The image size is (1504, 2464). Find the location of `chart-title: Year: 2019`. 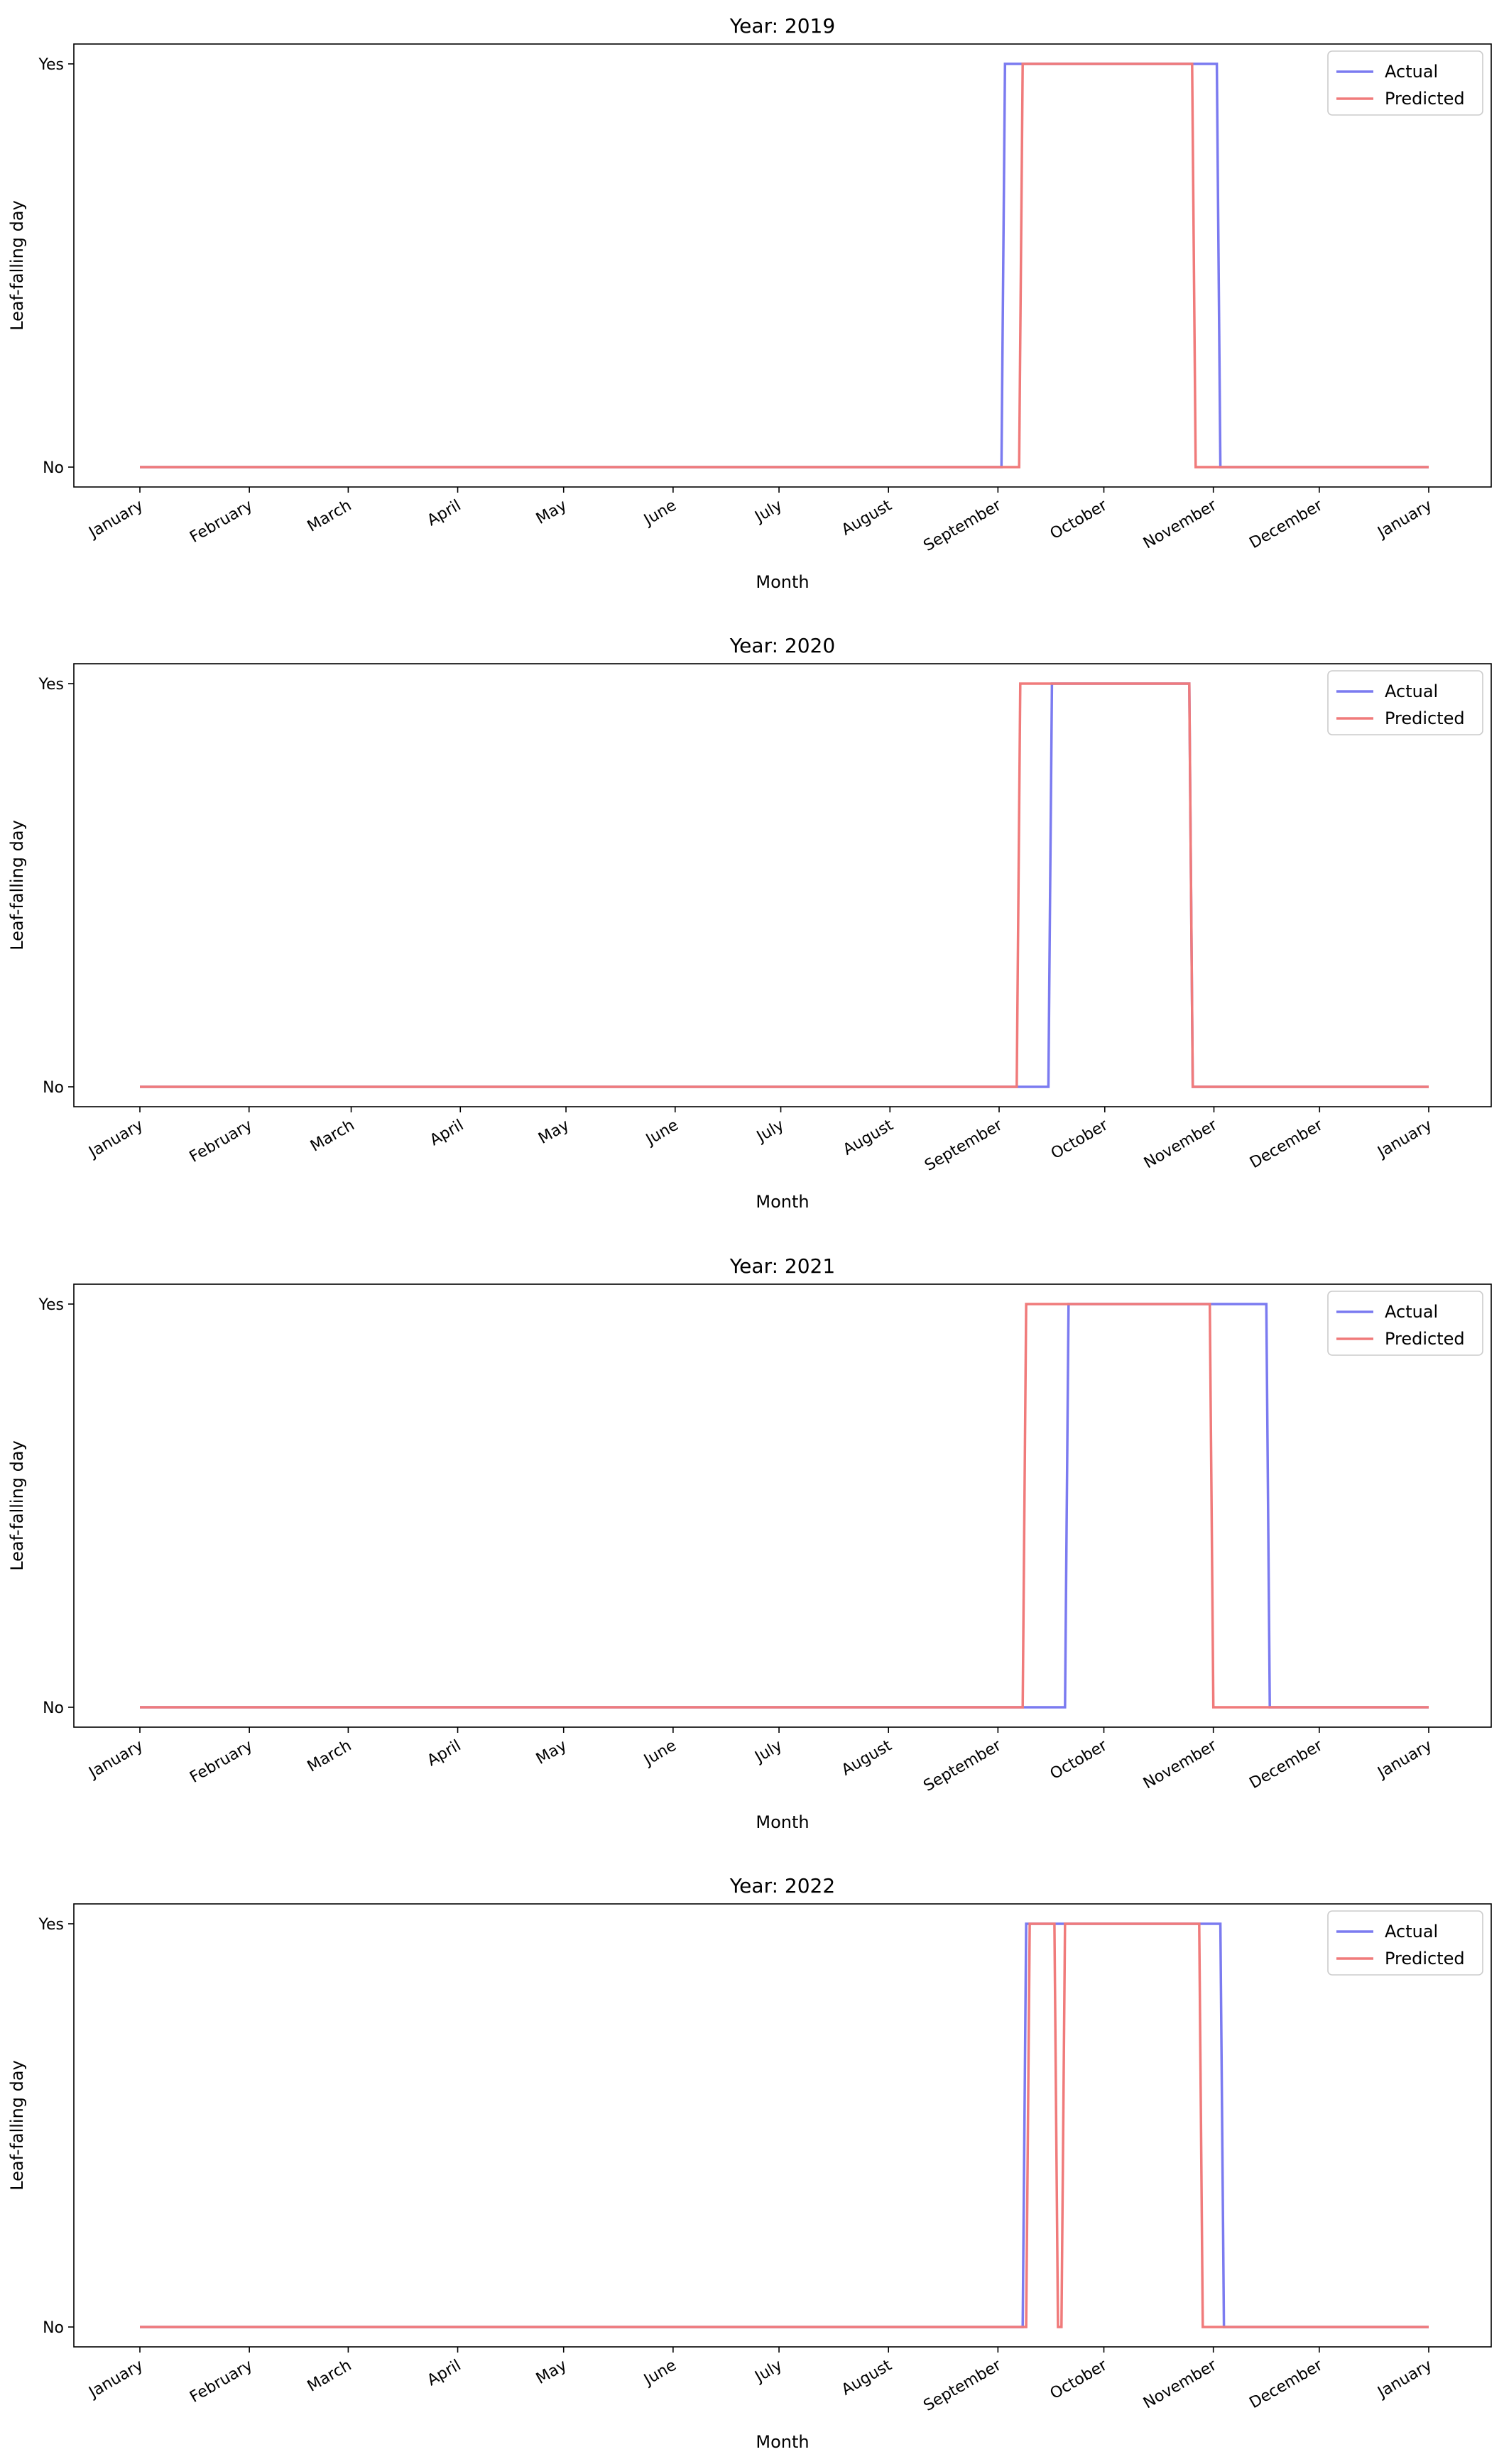

chart-title: Year: 2019 is located at coordinates (782, 26).